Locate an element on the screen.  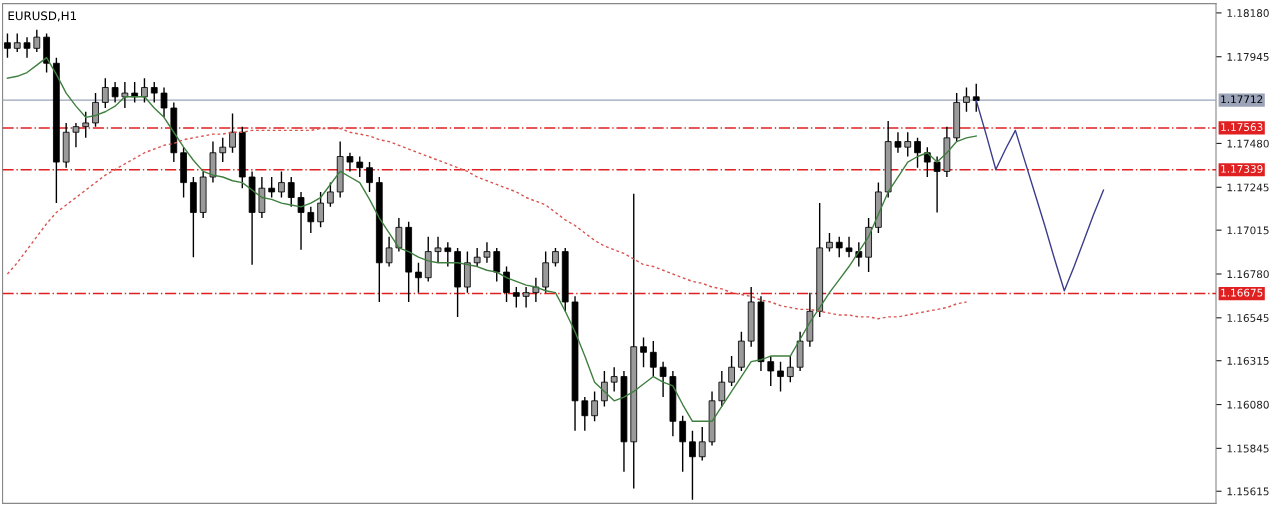
y-tick-label: 1.16315 is located at coordinates (1248, 360).